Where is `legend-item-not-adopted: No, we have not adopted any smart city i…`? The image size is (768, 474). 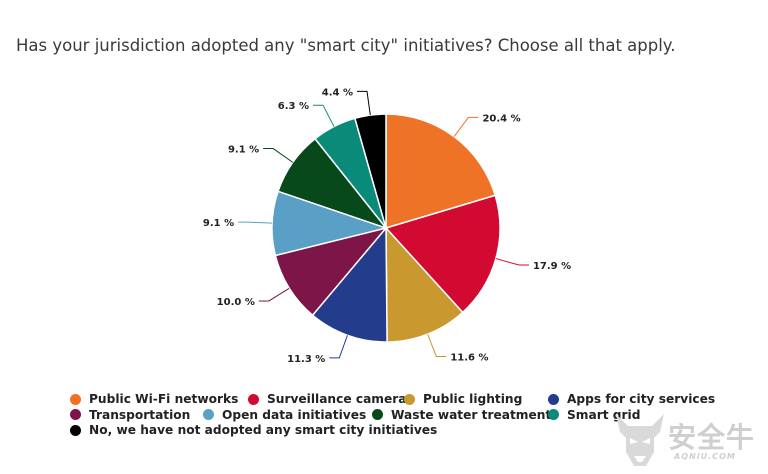
legend-item-not-adopted: No, we have not adopted any smart city i… is located at coordinates (253, 430).